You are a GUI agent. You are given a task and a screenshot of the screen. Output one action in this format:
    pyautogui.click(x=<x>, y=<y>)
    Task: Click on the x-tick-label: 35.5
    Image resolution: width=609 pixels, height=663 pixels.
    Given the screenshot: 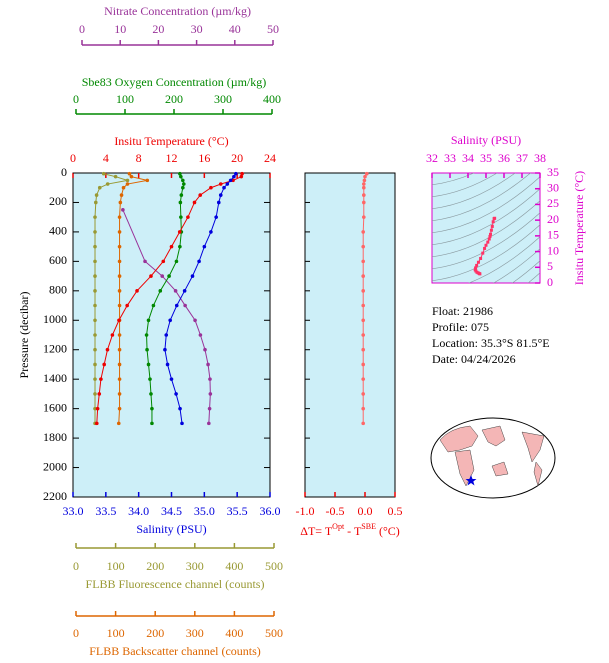 What is the action you would take?
    pyautogui.click(x=237, y=511)
    